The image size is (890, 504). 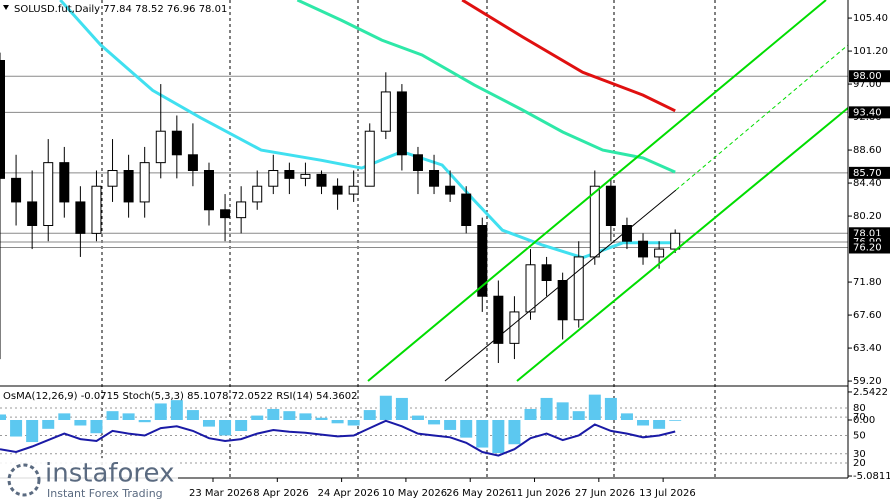 I want to click on x-tick-label: 24 Apr 2026, so click(x=349, y=493).